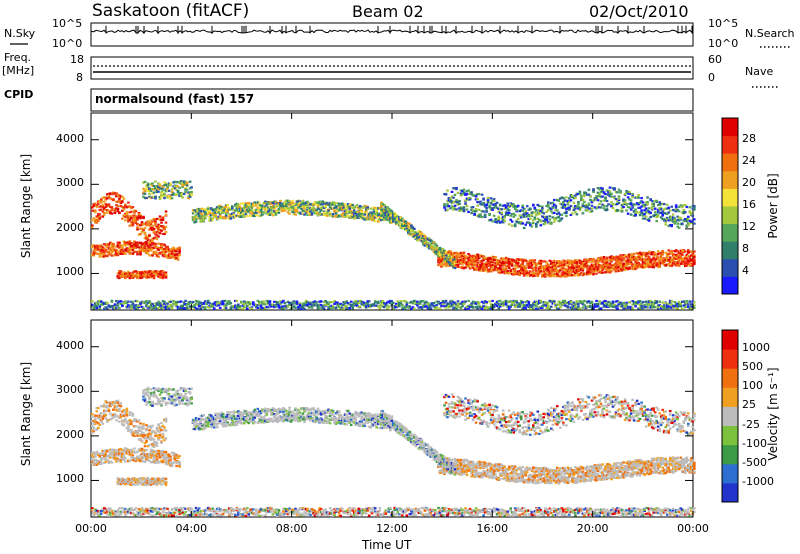  I want to click on noise-strip, so click(392, 34).